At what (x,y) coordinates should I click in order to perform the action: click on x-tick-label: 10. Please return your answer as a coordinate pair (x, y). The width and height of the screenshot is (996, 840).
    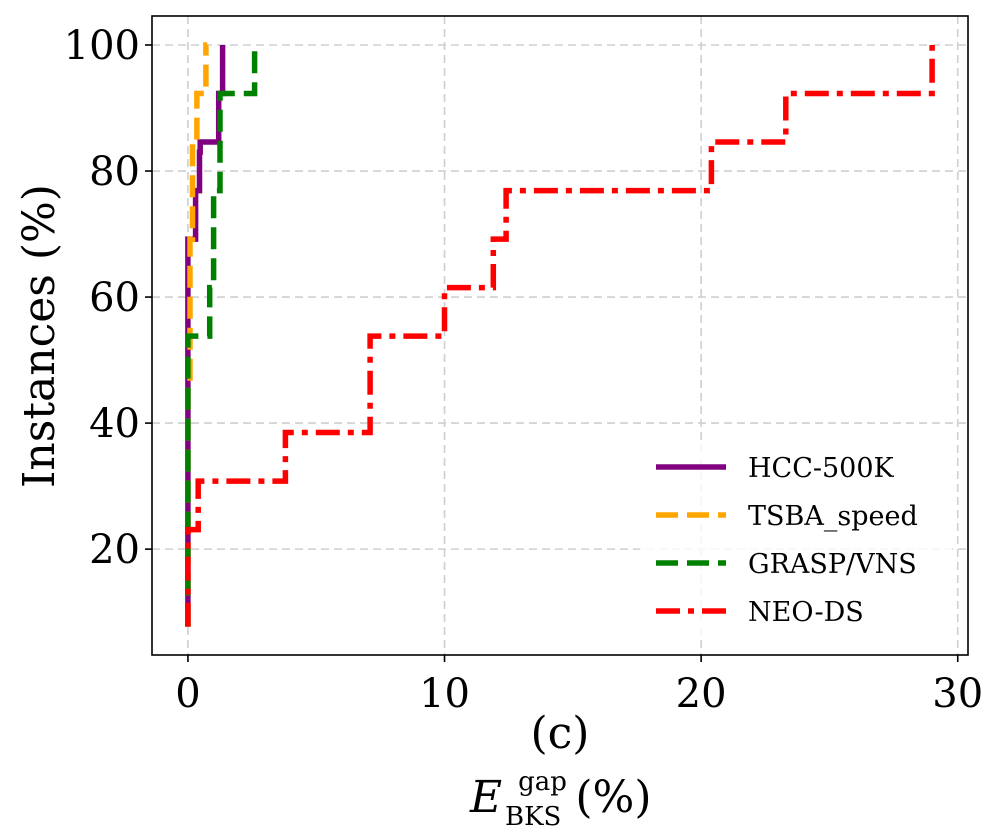
    Looking at the image, I should click on (444, 694).